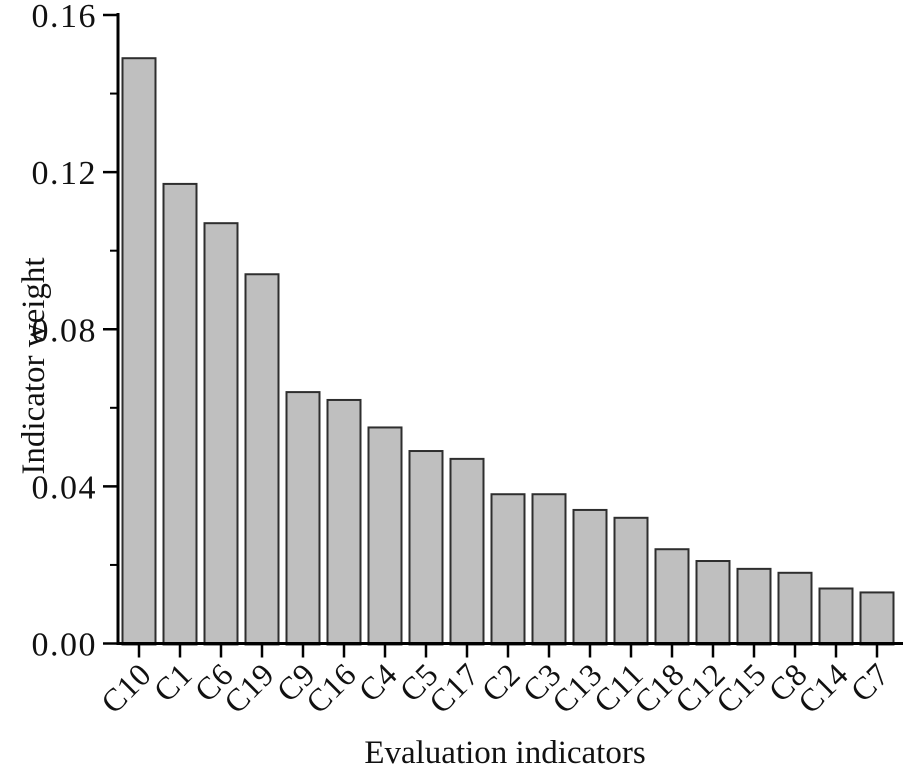  I want to click on bar-C3, so click(549, 569).